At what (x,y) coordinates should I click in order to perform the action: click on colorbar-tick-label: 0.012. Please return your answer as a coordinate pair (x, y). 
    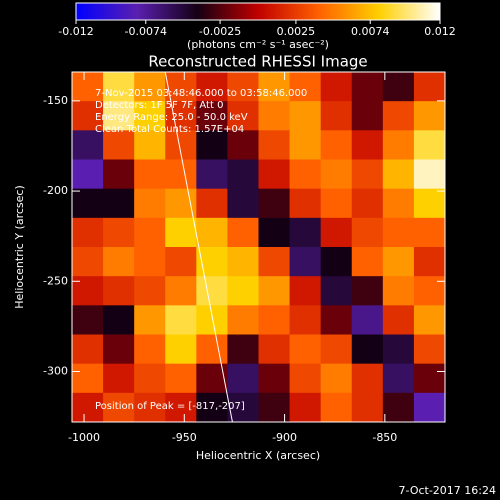
    Looking at the image, I should click on (440, 31).